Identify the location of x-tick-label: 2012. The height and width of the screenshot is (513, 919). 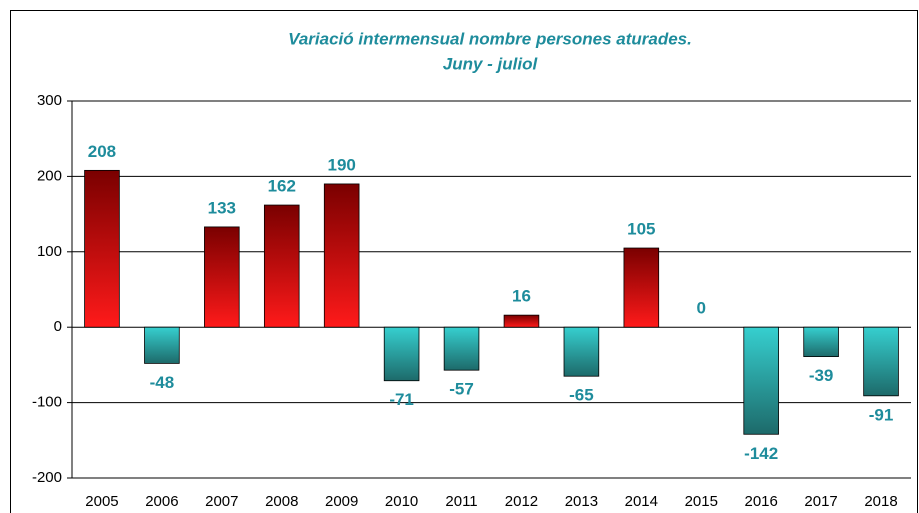
(521, 501).